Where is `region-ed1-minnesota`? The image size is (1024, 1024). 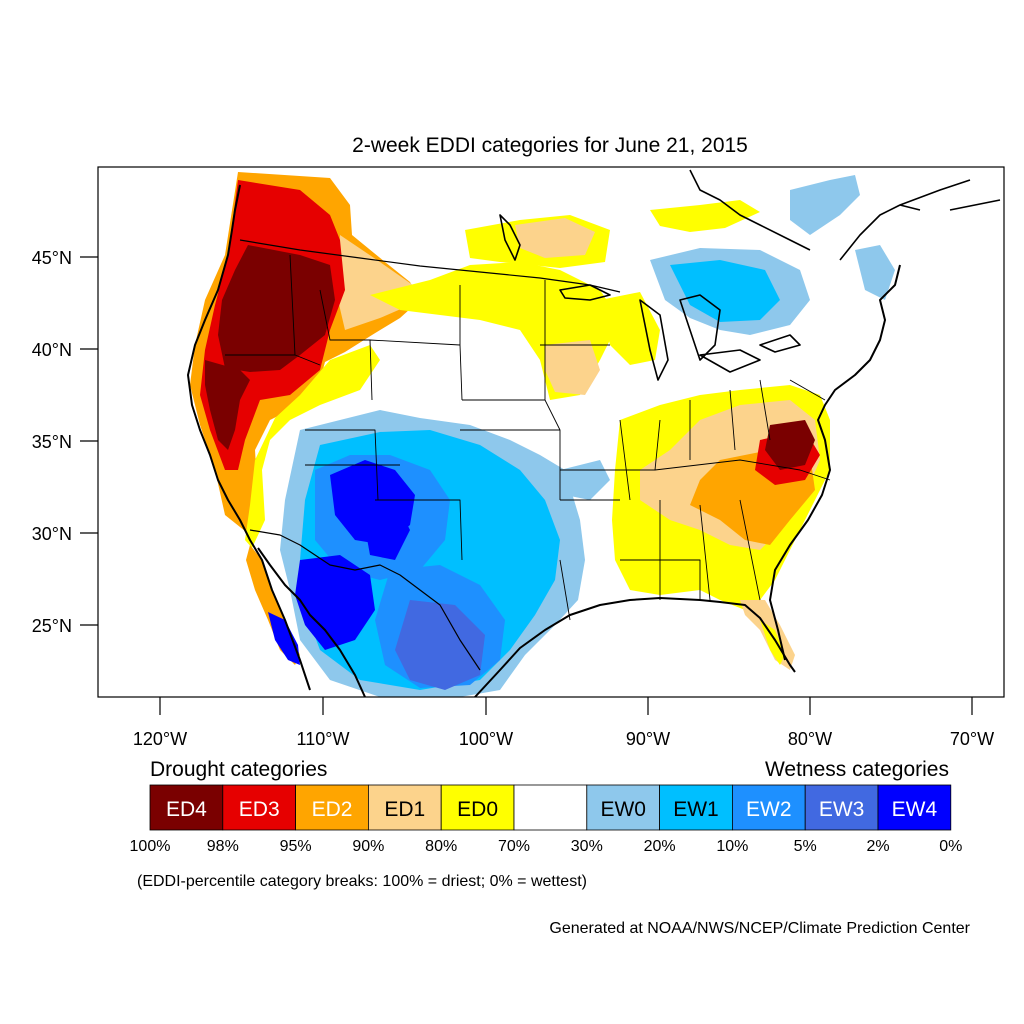
region-ed1-minnesota is located at coordinates (572, 367).